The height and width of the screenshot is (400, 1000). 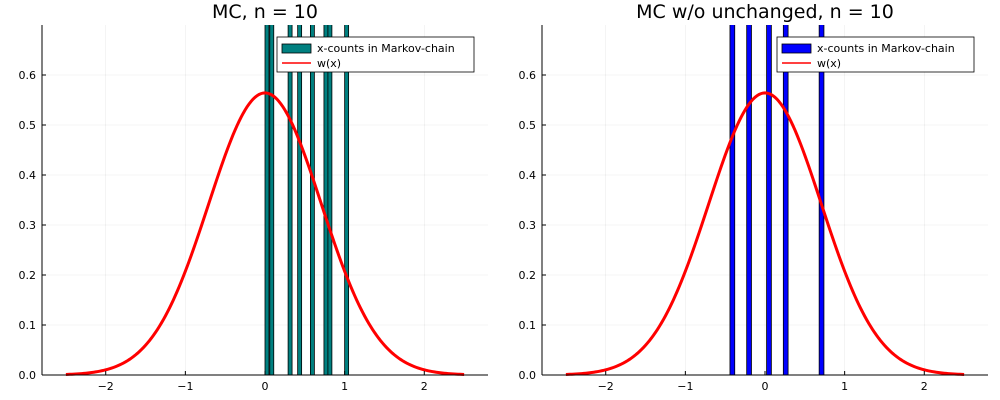 I want to click on bar-group, so click(x=307, y=200).